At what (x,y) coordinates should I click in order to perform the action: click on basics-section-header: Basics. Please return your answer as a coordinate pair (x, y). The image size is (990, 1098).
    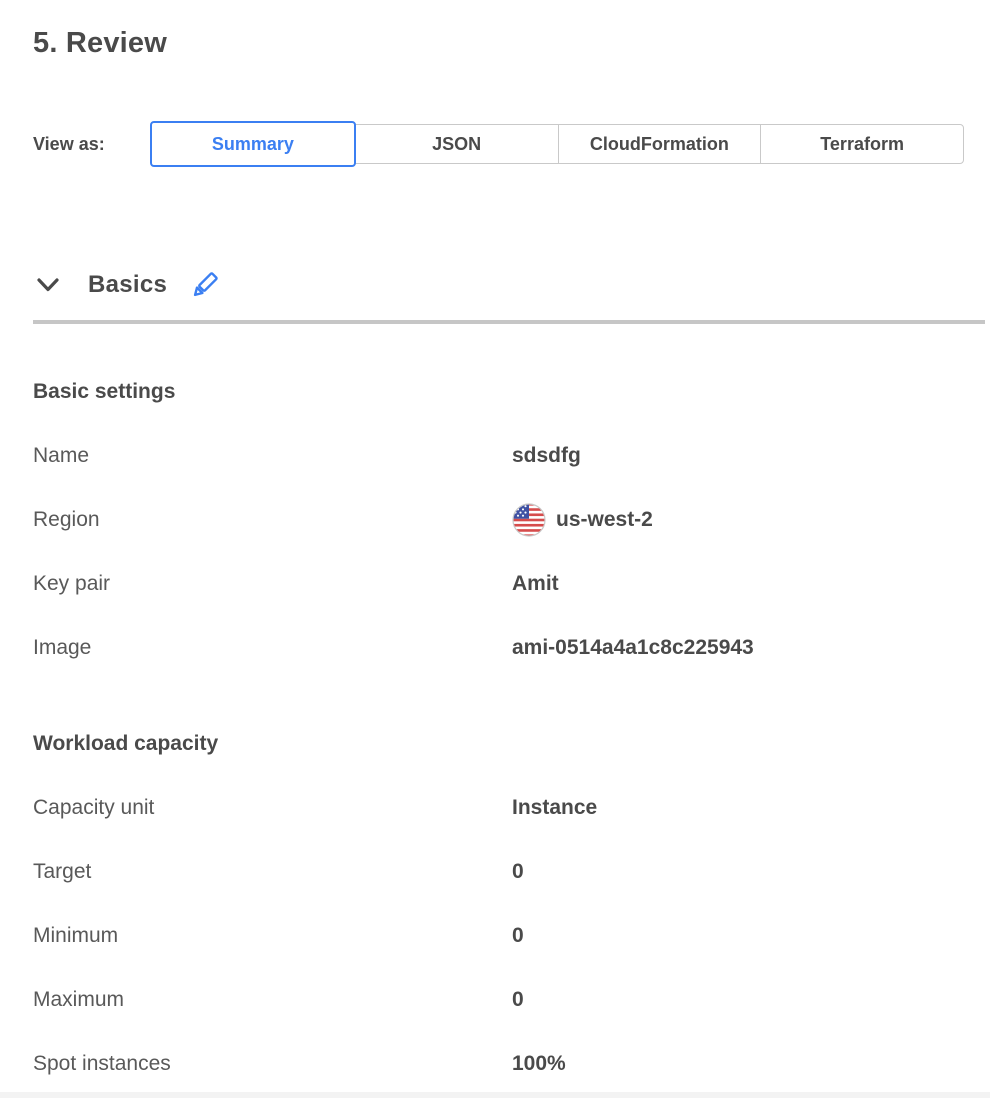
    Looking at the image, I should click on (511, 285).